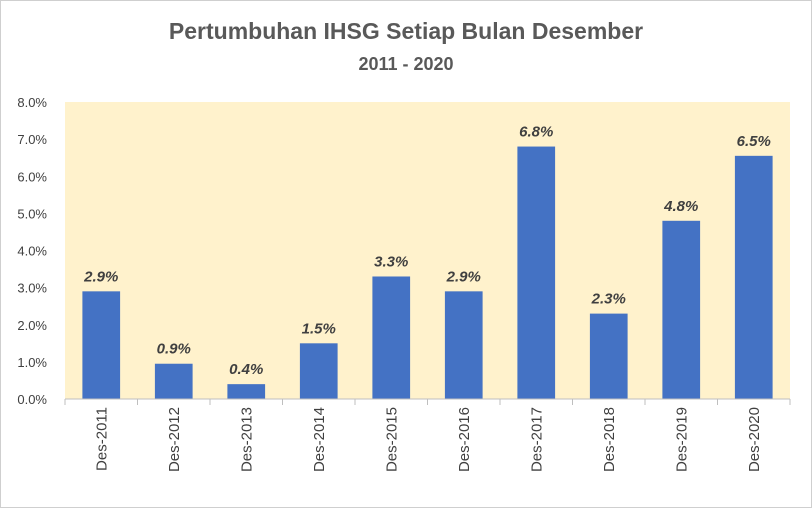 The width and height of the screenshot is (812, 508). What do you see at coordinates (608, 299) in the screenshot?
I see `data-label: 2.3%` at bounding box center [608, 299].